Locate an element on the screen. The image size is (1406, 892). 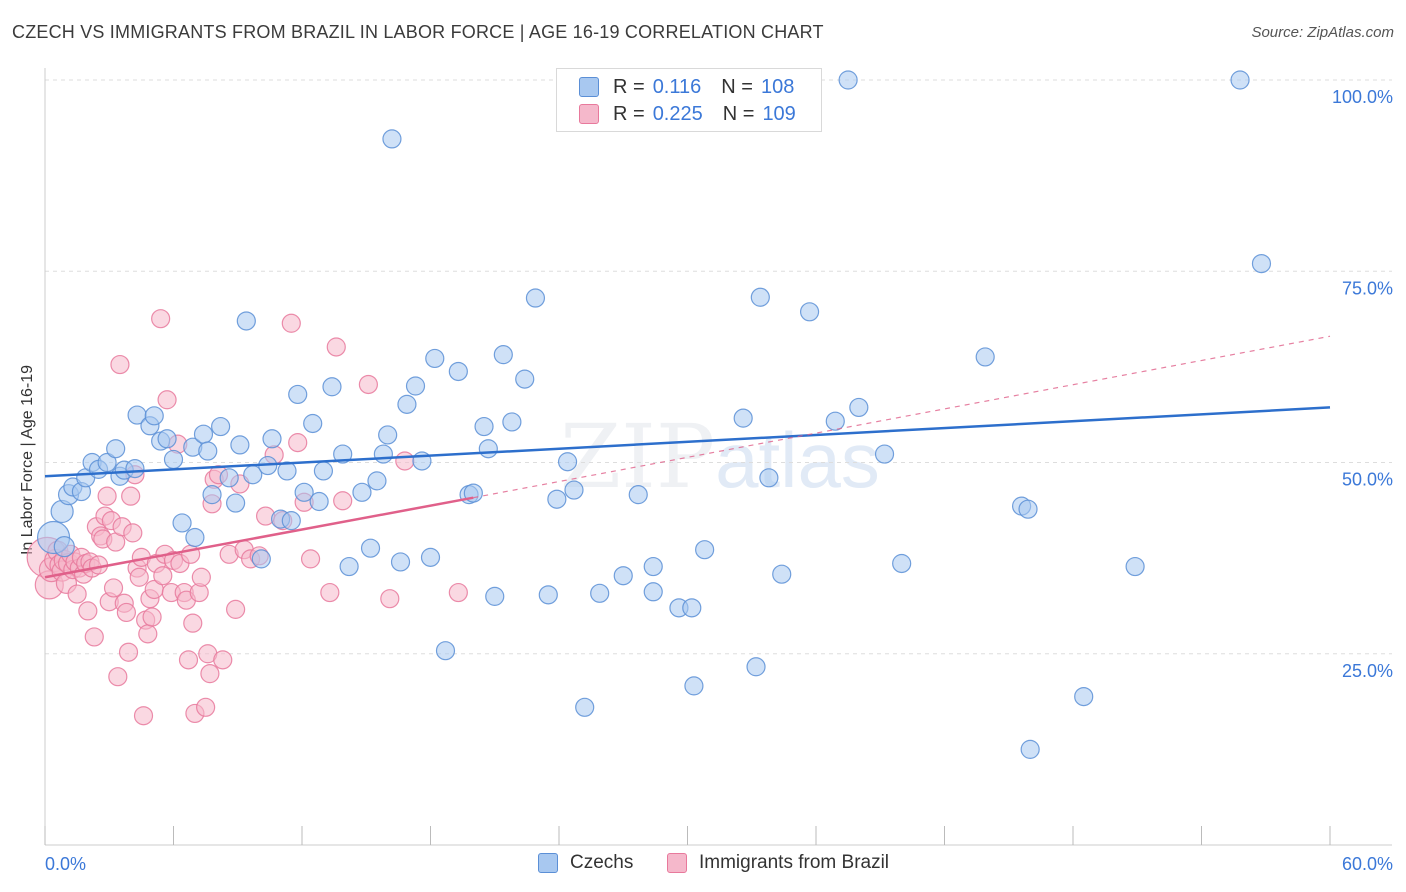
series-legend: Czechs Immigrants from Brazil is located at coordinates (703, 865).